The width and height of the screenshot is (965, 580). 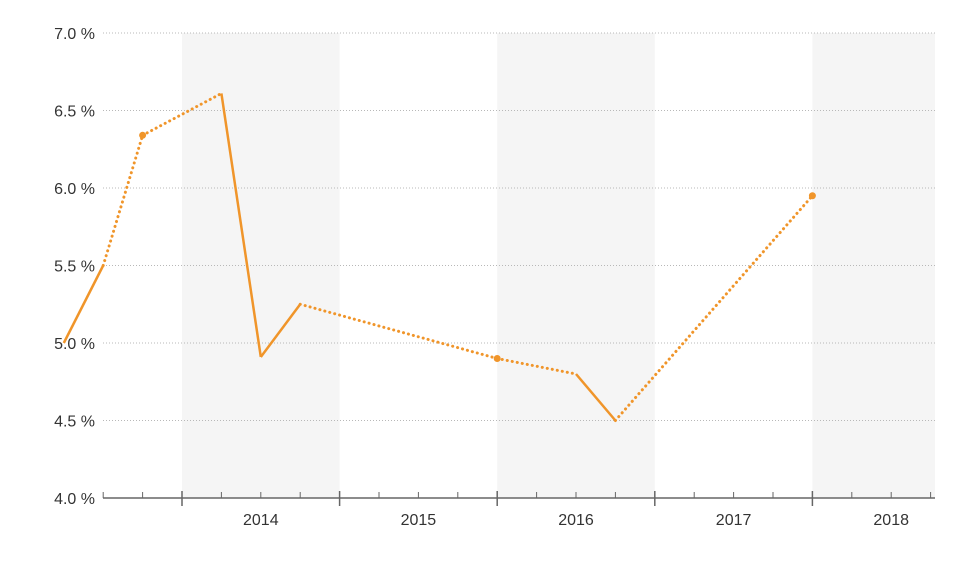 I want to click on y-tick-label: 6.5 %, so click(x=74, y=112).